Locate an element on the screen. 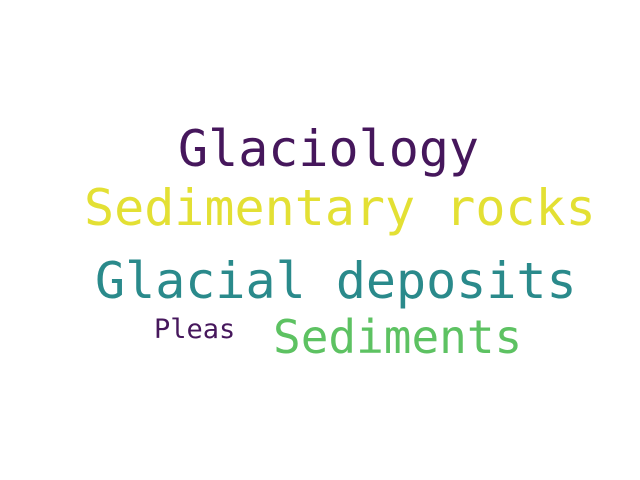  word-sediments: Sediments is located at coordinates (398, 337).